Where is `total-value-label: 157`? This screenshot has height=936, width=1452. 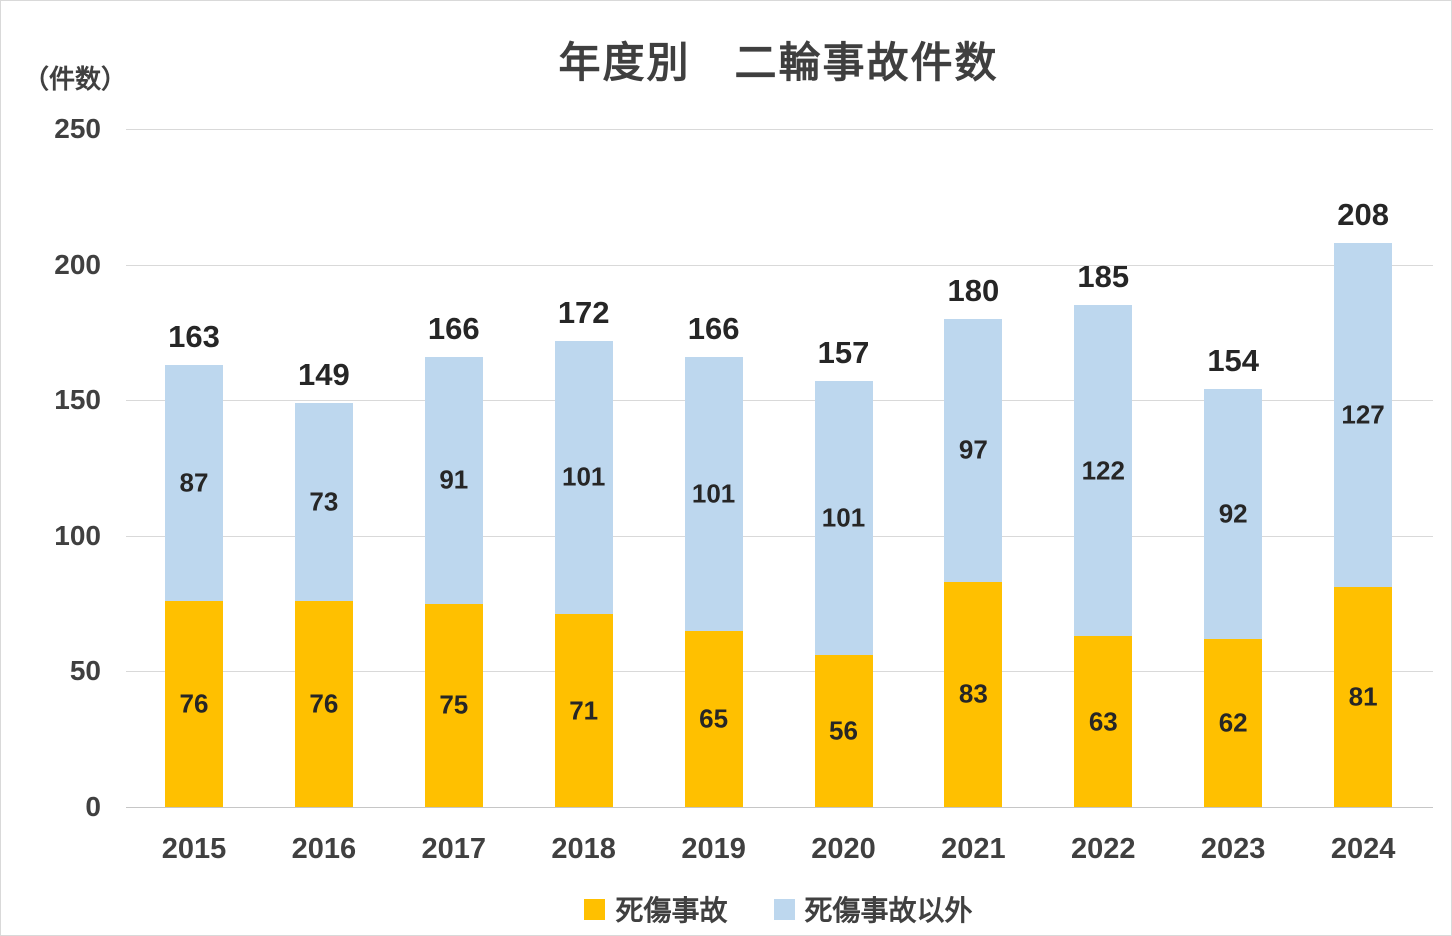
total-value-label: 157 is located at coordinates (843, 353).